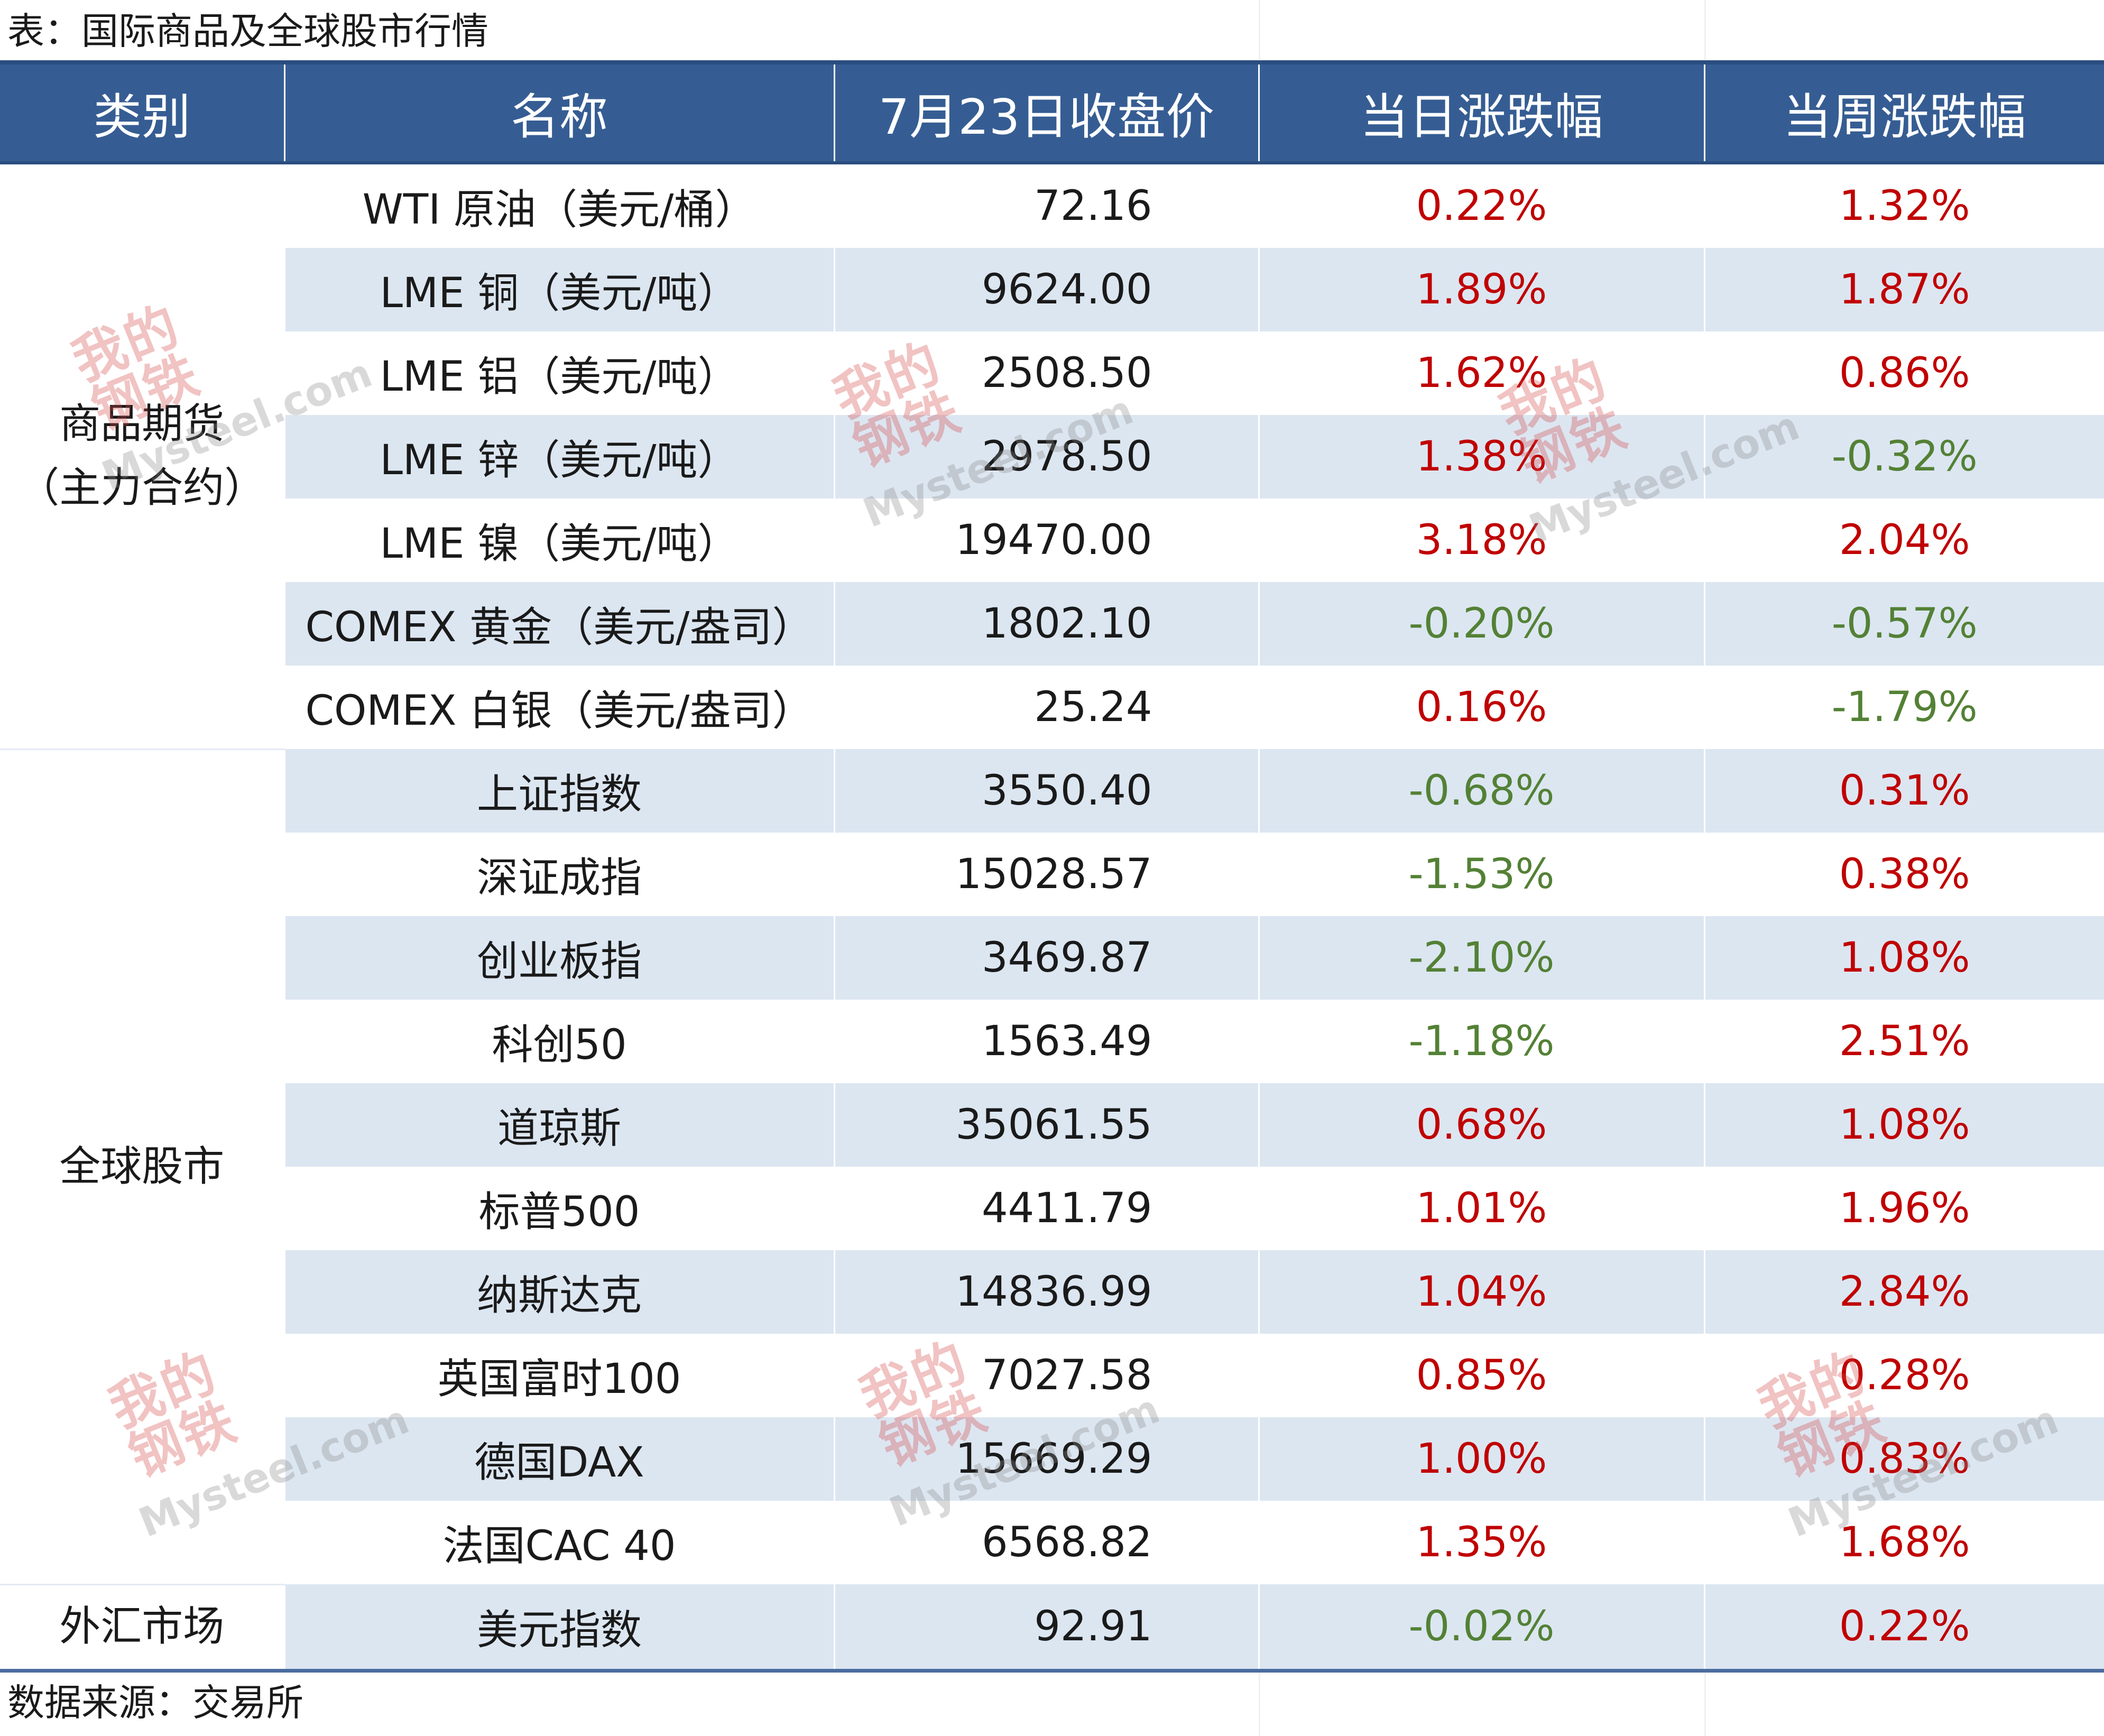 The width and height of the screenshot is (2104, 1736). Describe the element at coordinates (1481, 1459) in the screenshot. I see `daily-change-cell: 1.00%` at that location.